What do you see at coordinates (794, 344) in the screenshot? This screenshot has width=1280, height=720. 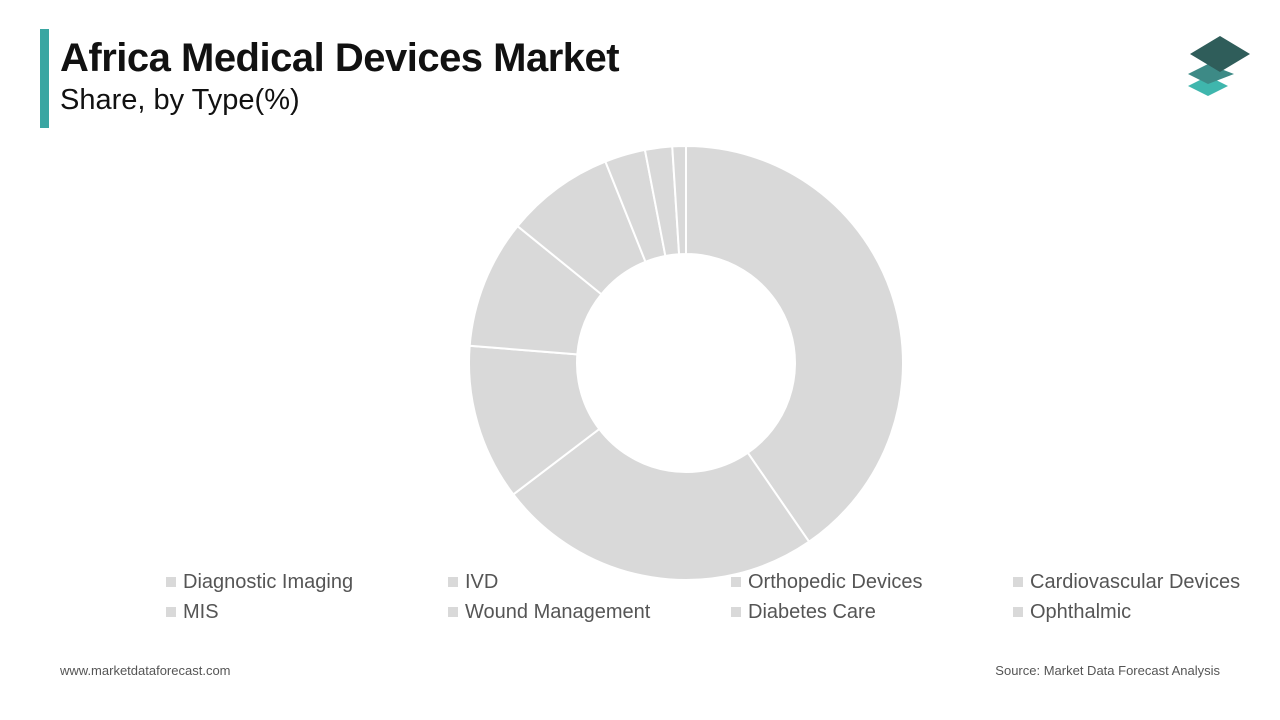 I see `donut-slice-diagnostic-imaging` at bounding box center [794, 344].